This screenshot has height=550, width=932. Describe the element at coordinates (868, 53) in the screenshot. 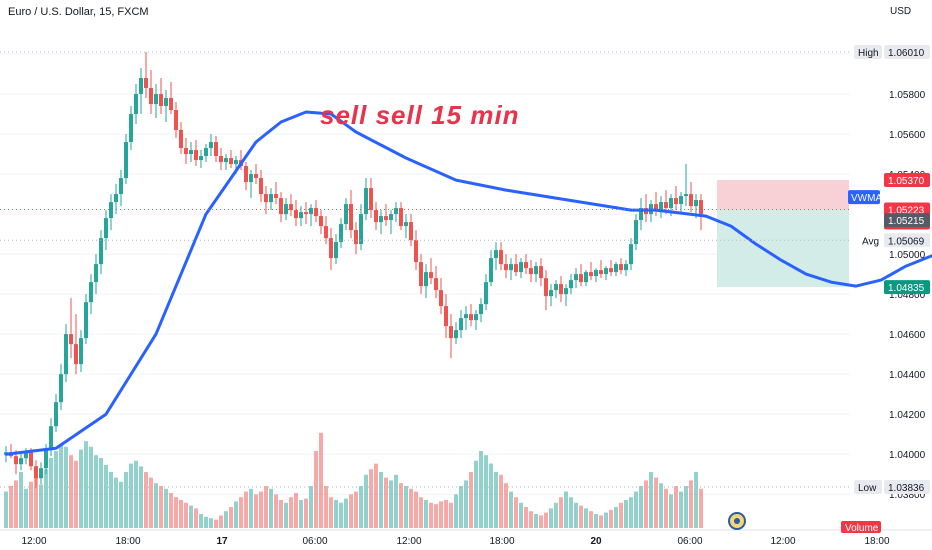

I see `high-marker-label: High` at that location.